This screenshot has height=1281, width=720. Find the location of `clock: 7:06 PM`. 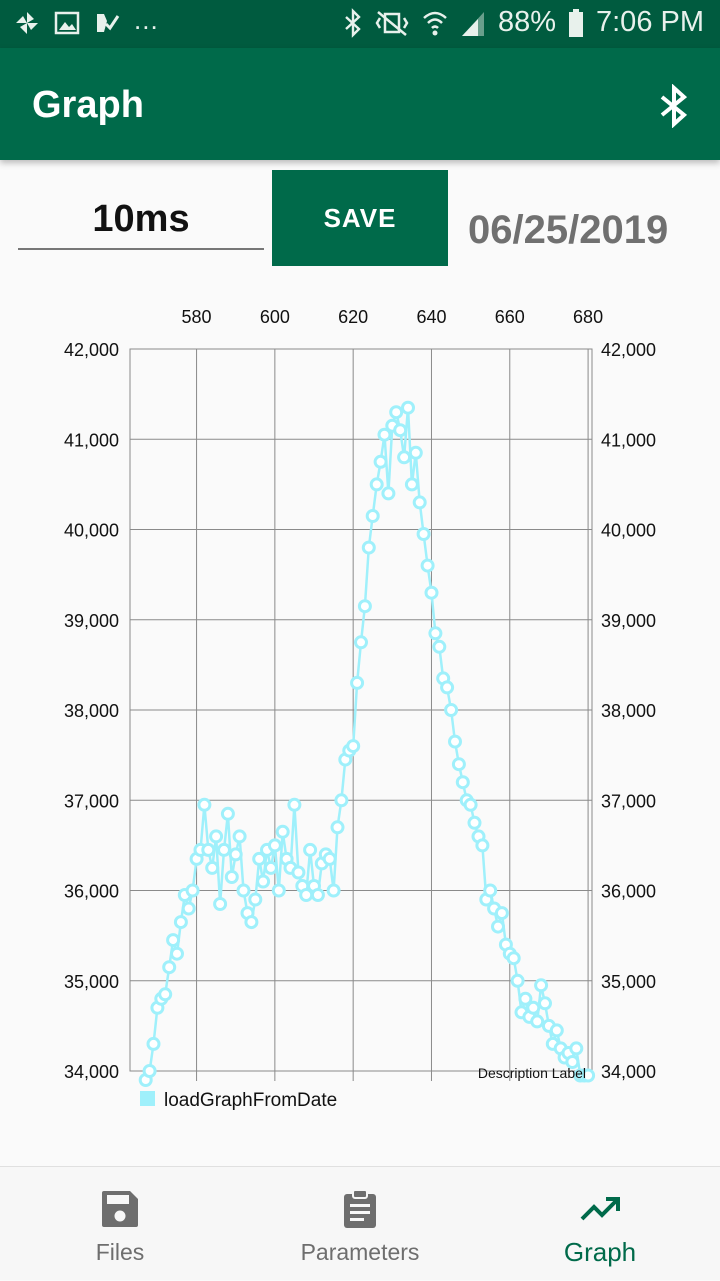

clock: 7:06 PM is located at coordinates (650, 22).